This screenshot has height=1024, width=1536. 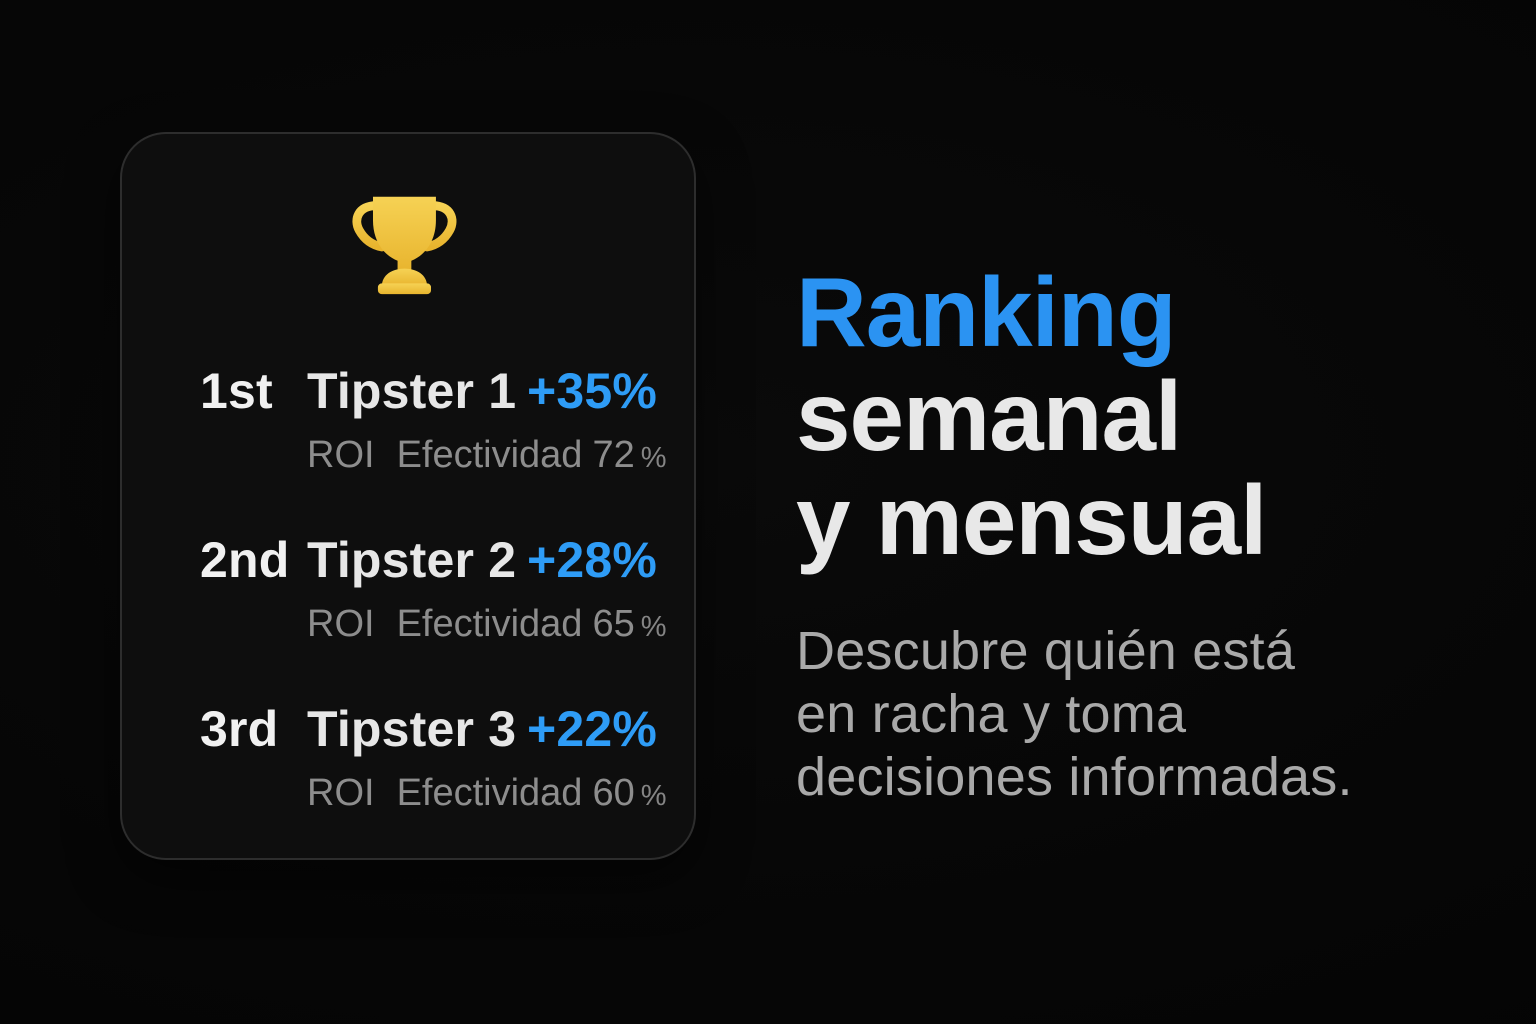 I want to click on leaderboard-row-3: 3rd Tipster 3 +22% ROI Efectividad 60 %, so click(x=447, y=759).